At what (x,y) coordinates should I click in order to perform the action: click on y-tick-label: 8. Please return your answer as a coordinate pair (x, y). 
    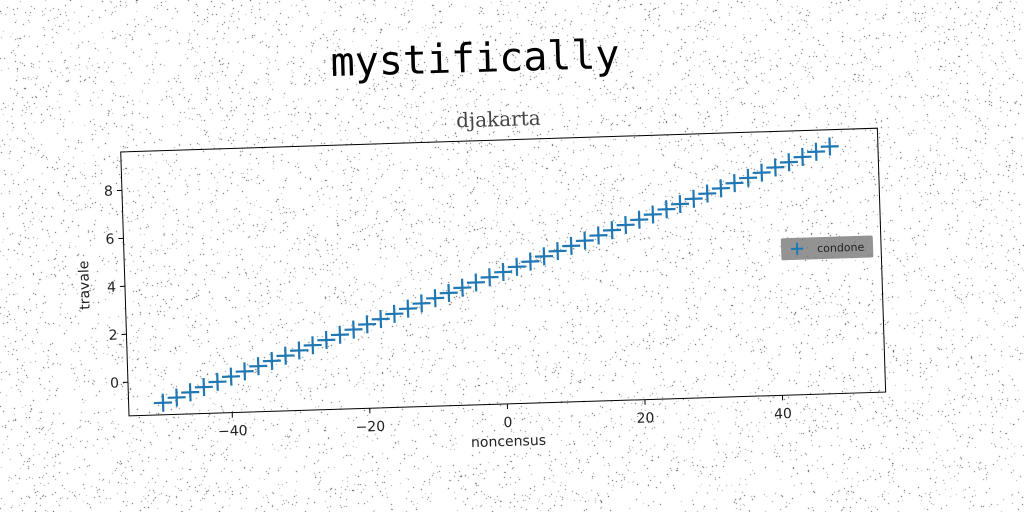
    Looking at the image, I should click on (108, 192).